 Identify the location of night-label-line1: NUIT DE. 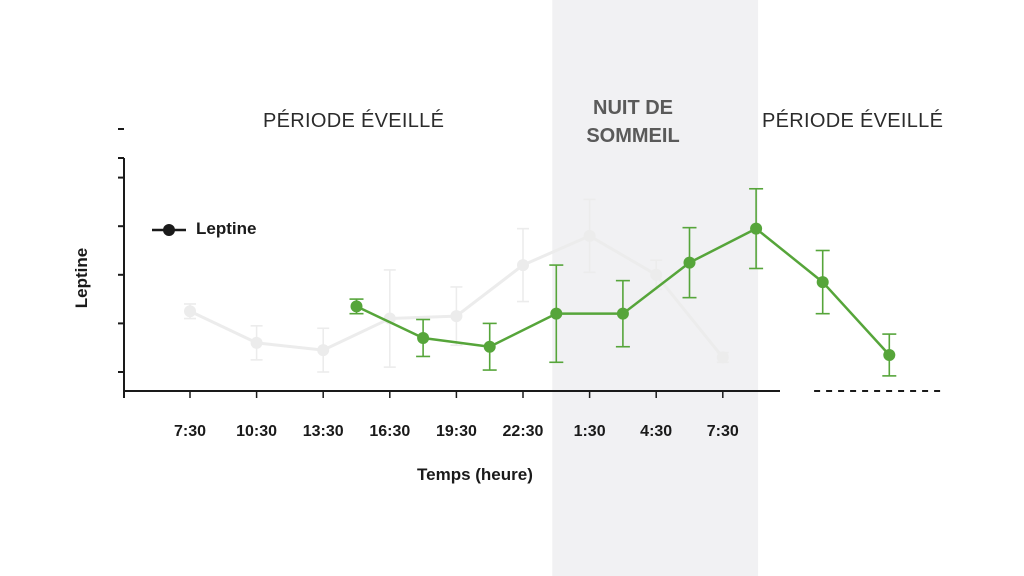
(633, 108).